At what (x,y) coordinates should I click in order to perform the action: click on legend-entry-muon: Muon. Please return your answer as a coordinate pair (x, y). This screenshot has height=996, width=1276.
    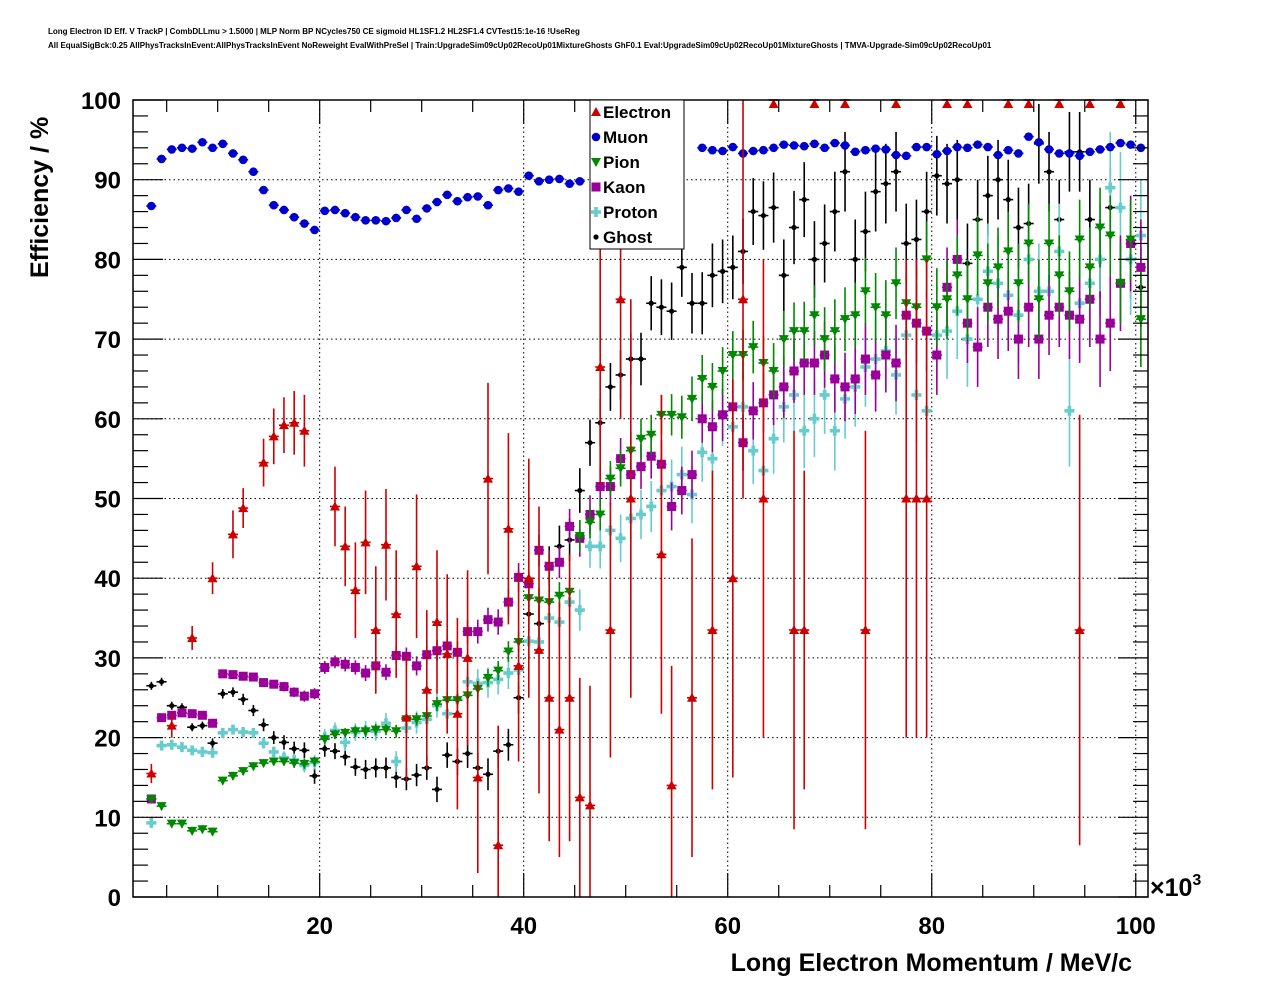
    Looking at the image, I should click on (619, 137).